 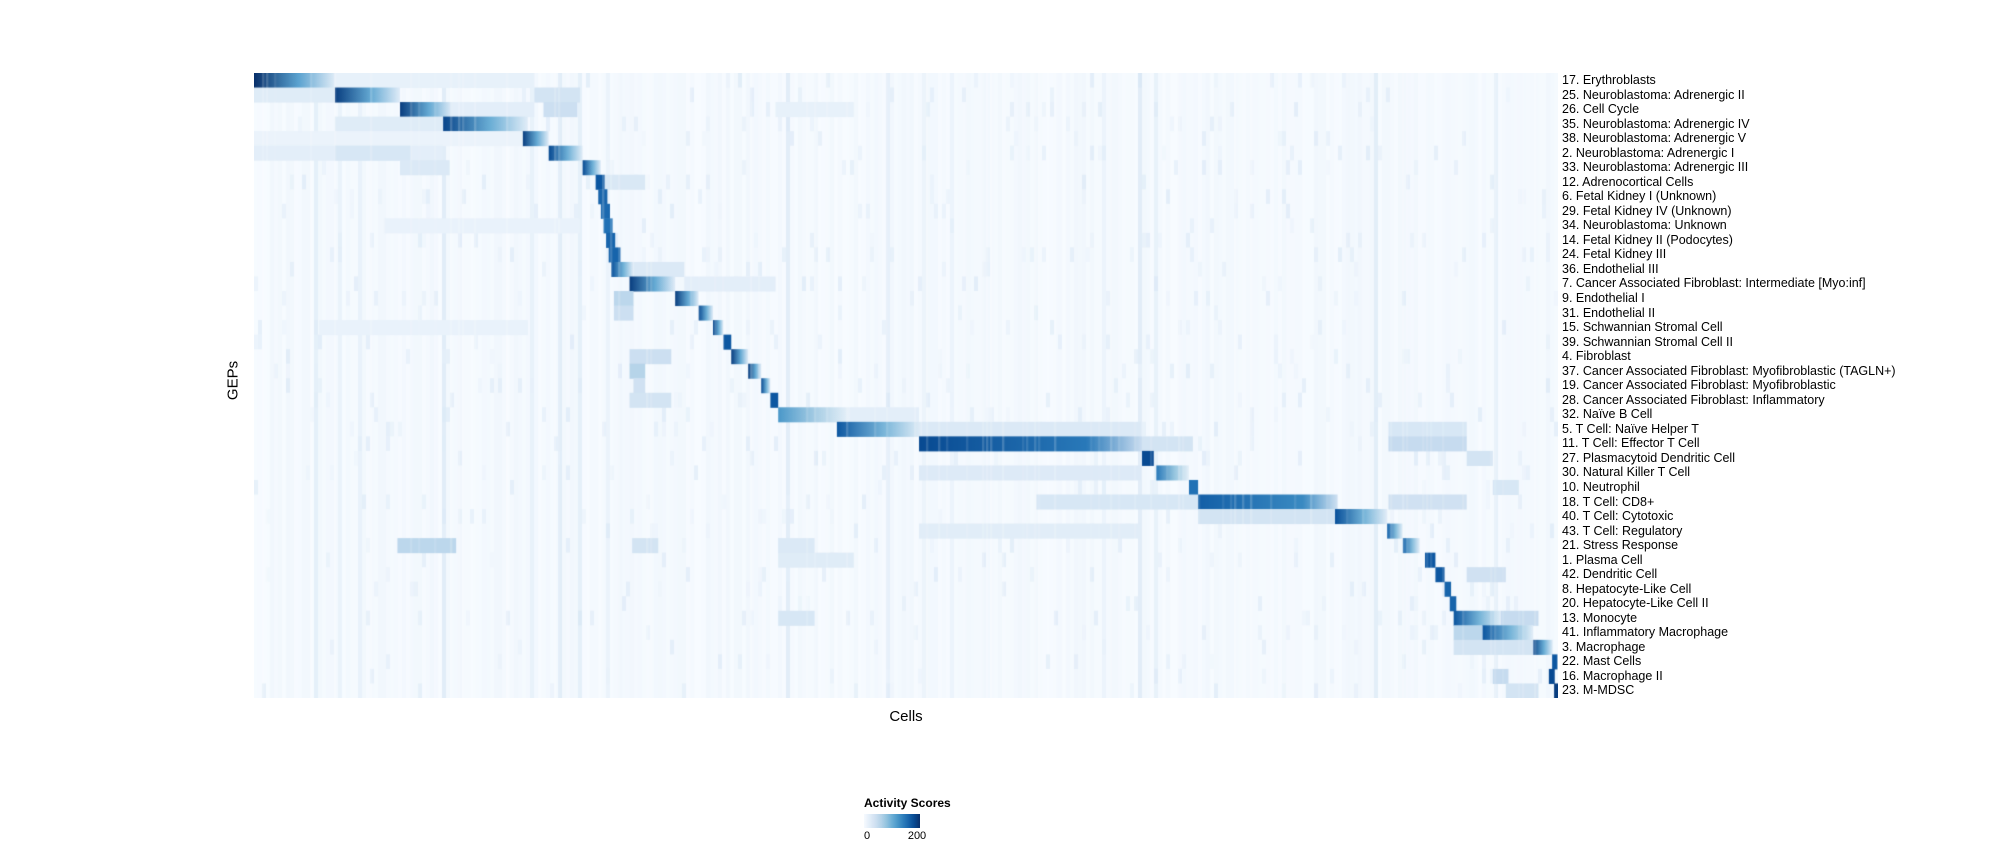 I want to click on legend-tick-min: 0, so click(x=867, y=836).